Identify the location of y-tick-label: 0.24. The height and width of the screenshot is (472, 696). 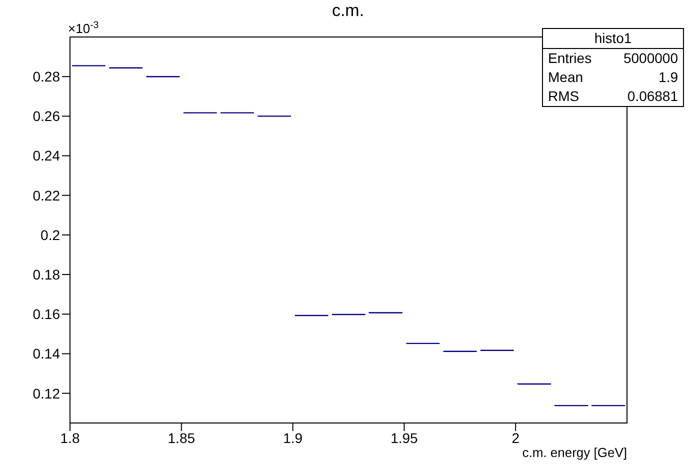
(46, 156).